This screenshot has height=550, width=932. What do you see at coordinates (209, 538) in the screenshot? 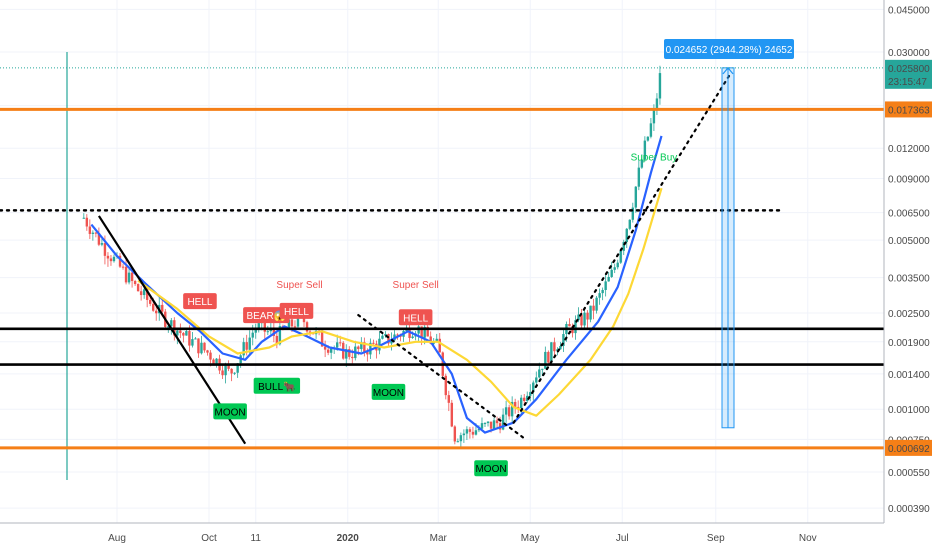
I see `time-tick-label: Oct` at bounding box center [209, 538].